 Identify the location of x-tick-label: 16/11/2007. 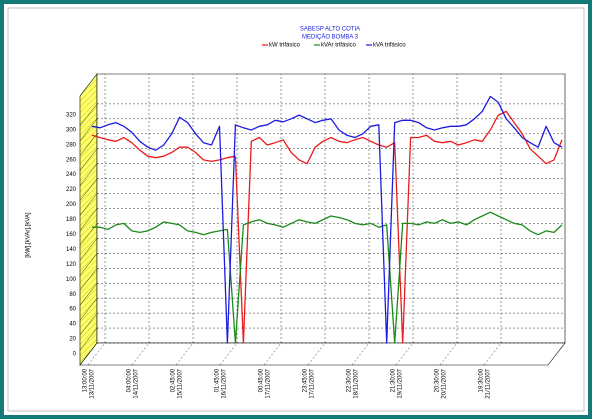
(225, 383).